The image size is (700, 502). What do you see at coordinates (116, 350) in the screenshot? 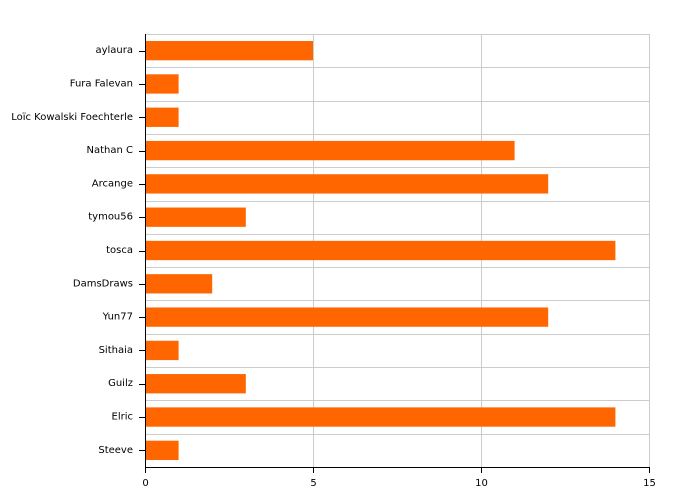
I see `category-label: Sithaia` at bounding box center [116, 350].